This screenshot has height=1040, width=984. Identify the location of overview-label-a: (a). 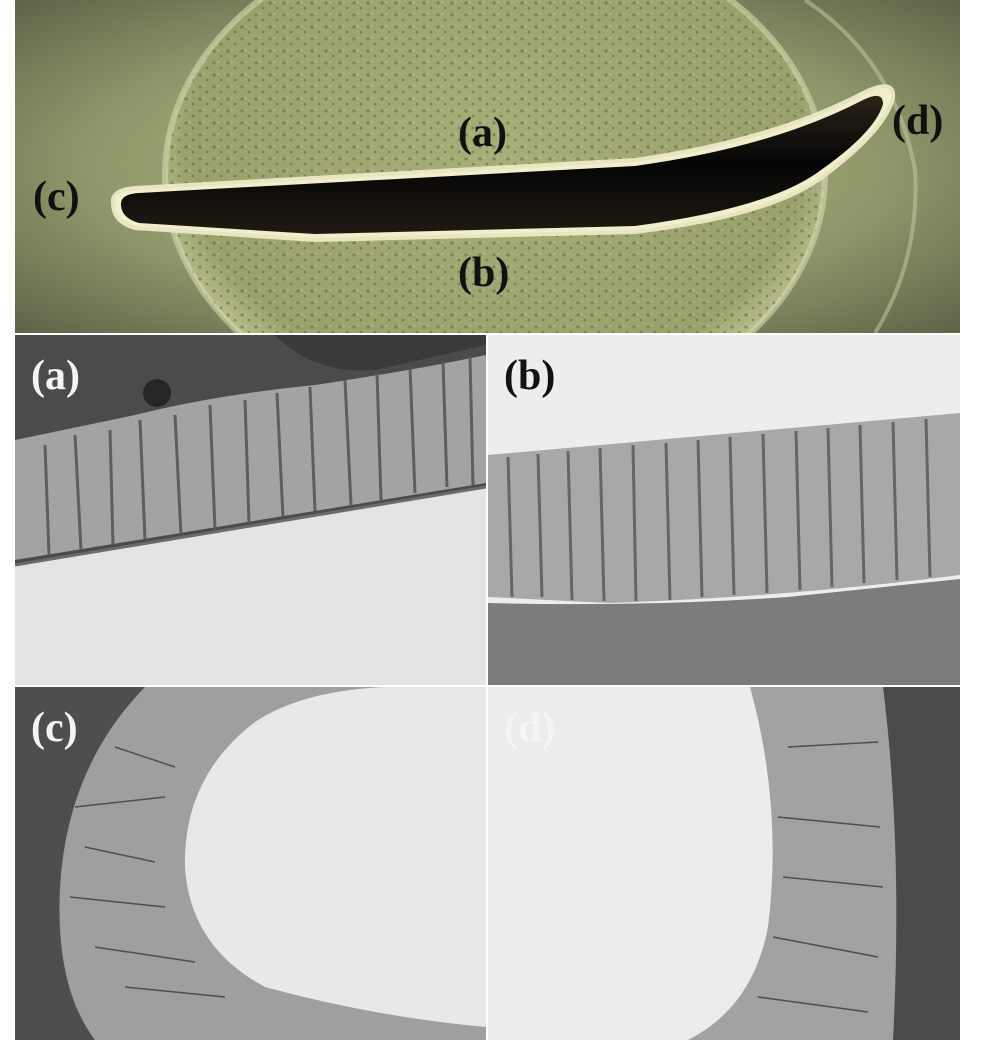
(482, 133).